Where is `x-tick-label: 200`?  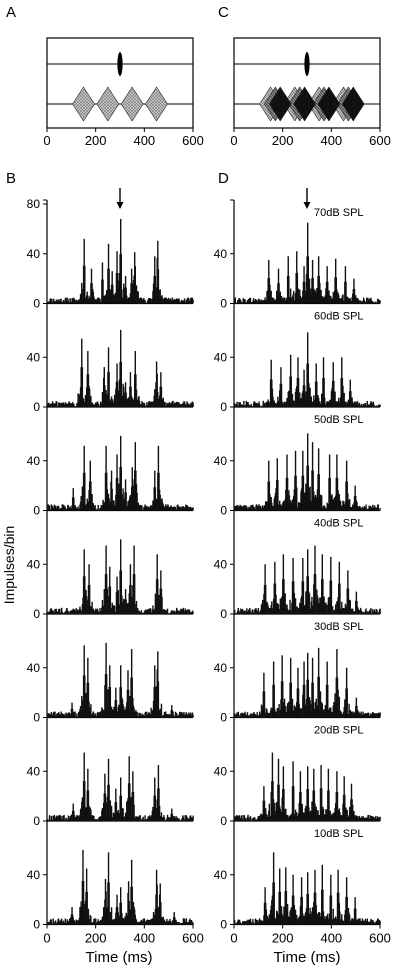 x-tick-label: 200 is located at coordinates (96, 140).